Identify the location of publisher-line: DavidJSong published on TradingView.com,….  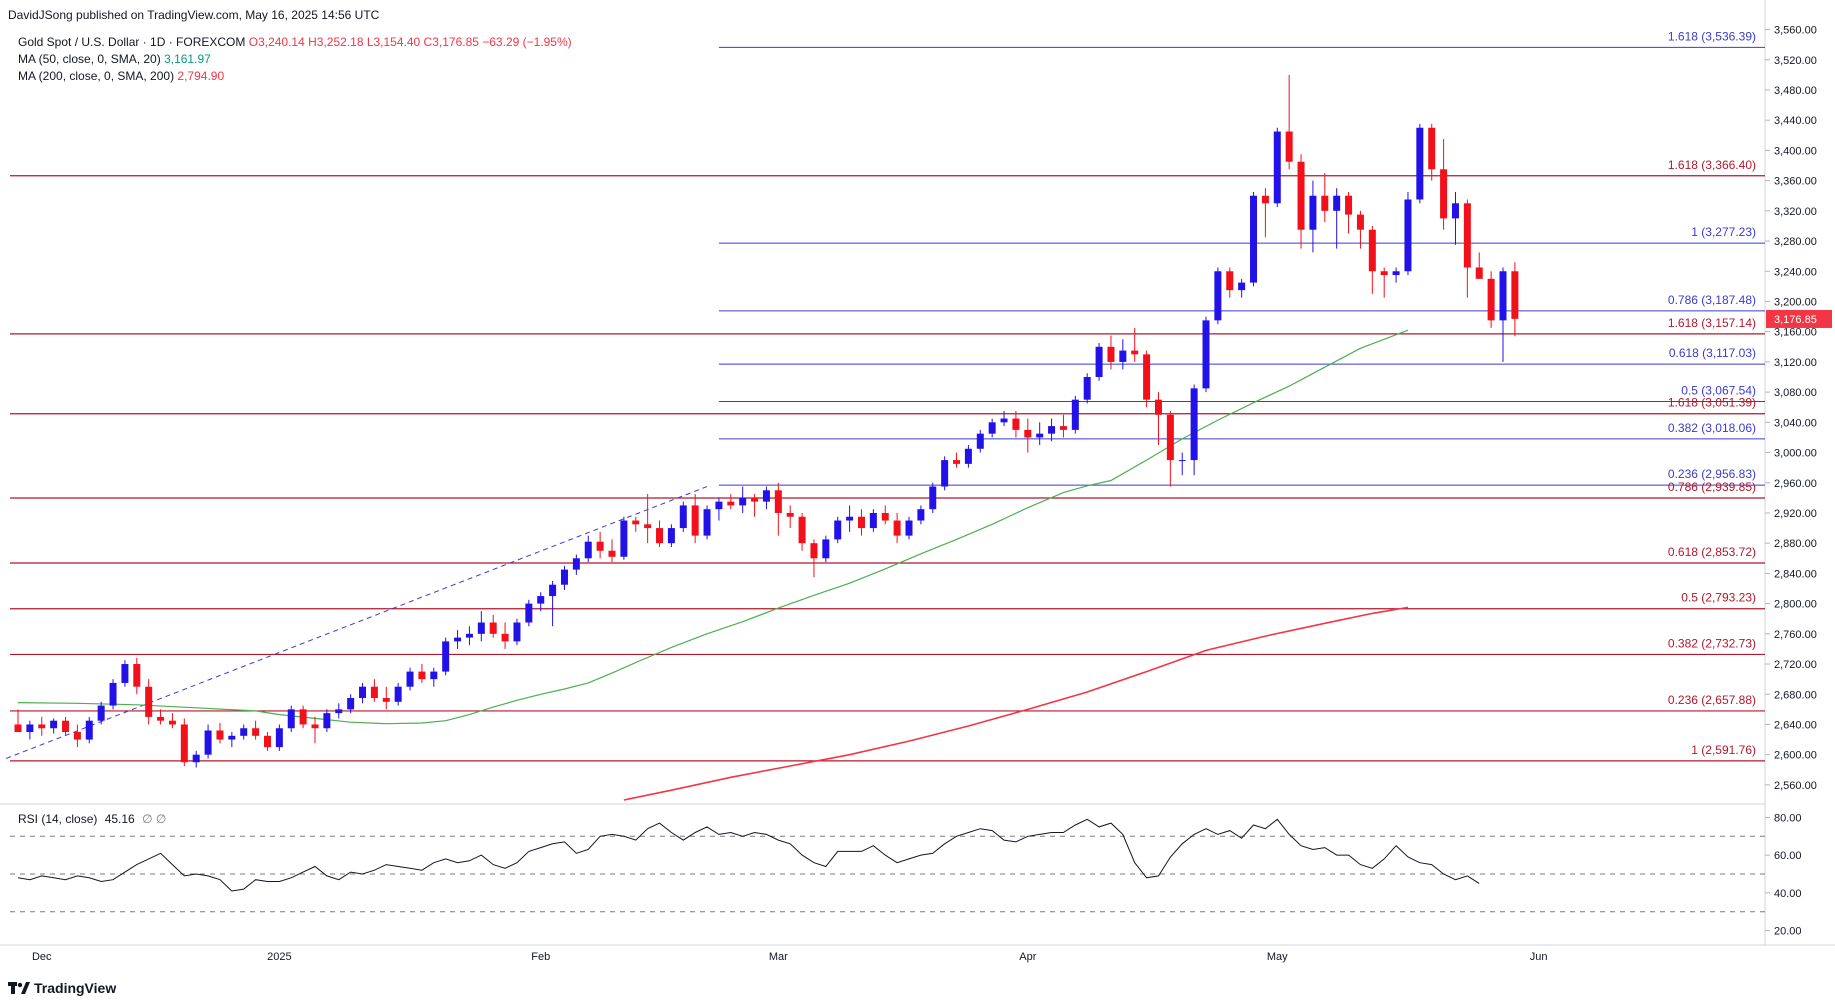
(194, 15).